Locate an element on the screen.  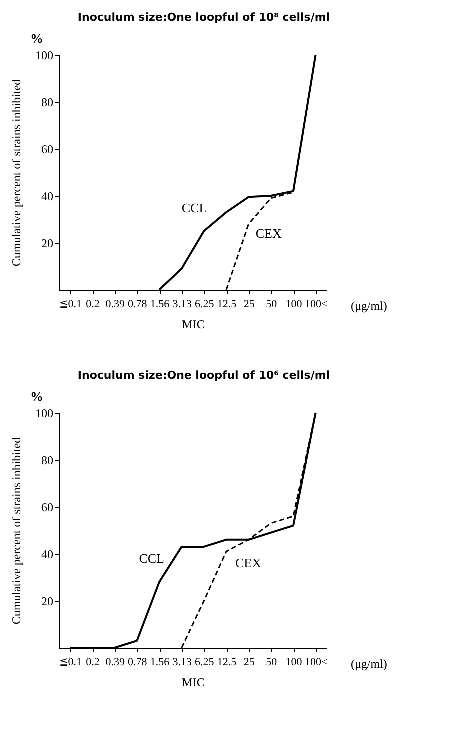
chart-title: Inoculum size:One loopful of 10⁸ cells/ml is located at coordinates (204, 17).